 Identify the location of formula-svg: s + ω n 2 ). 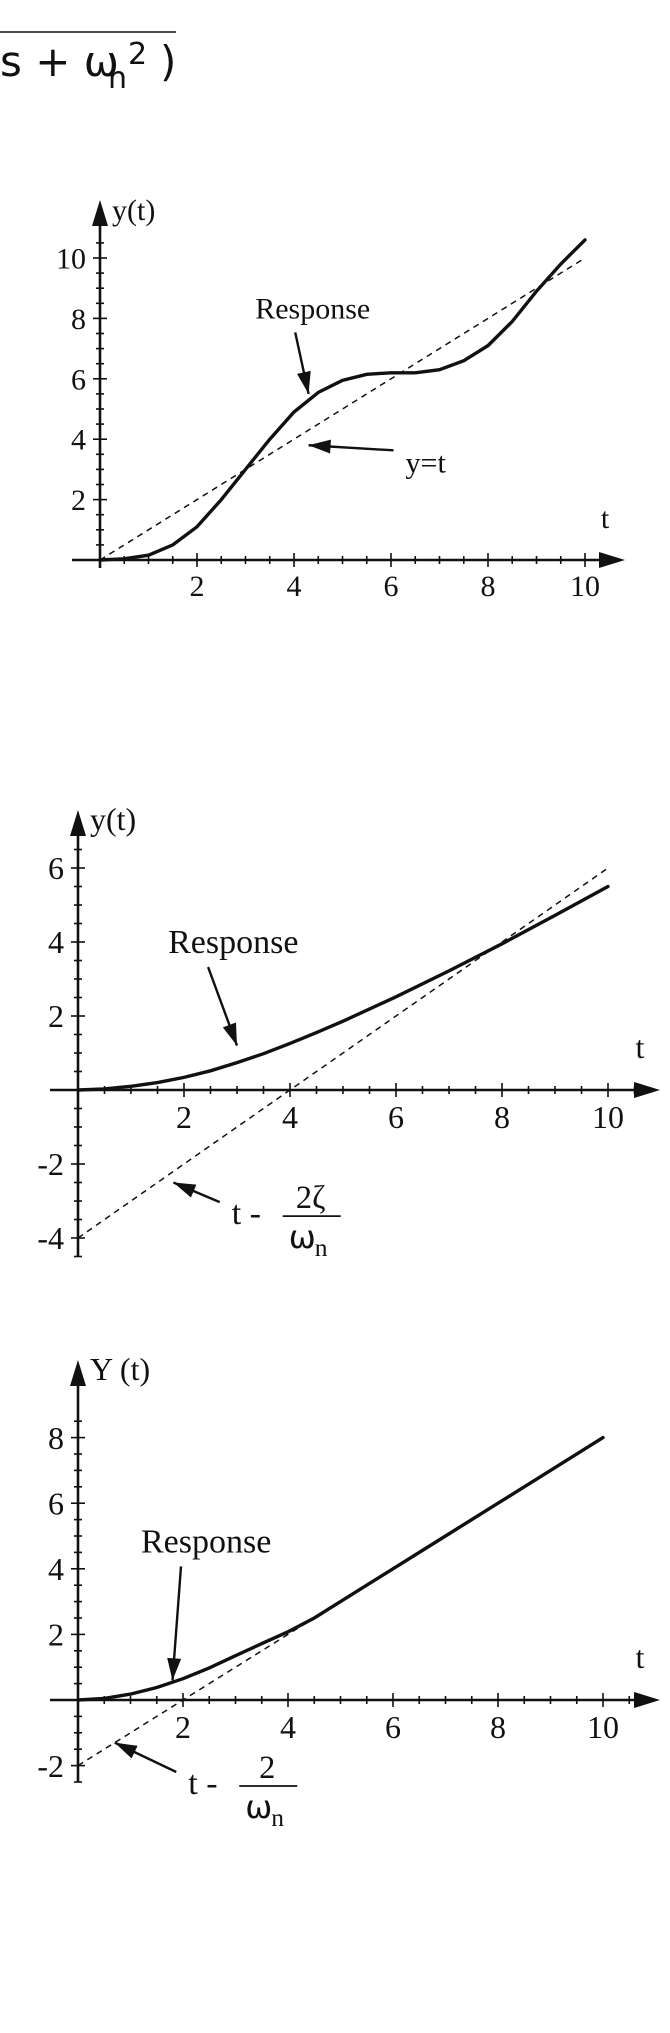
(88, 63).